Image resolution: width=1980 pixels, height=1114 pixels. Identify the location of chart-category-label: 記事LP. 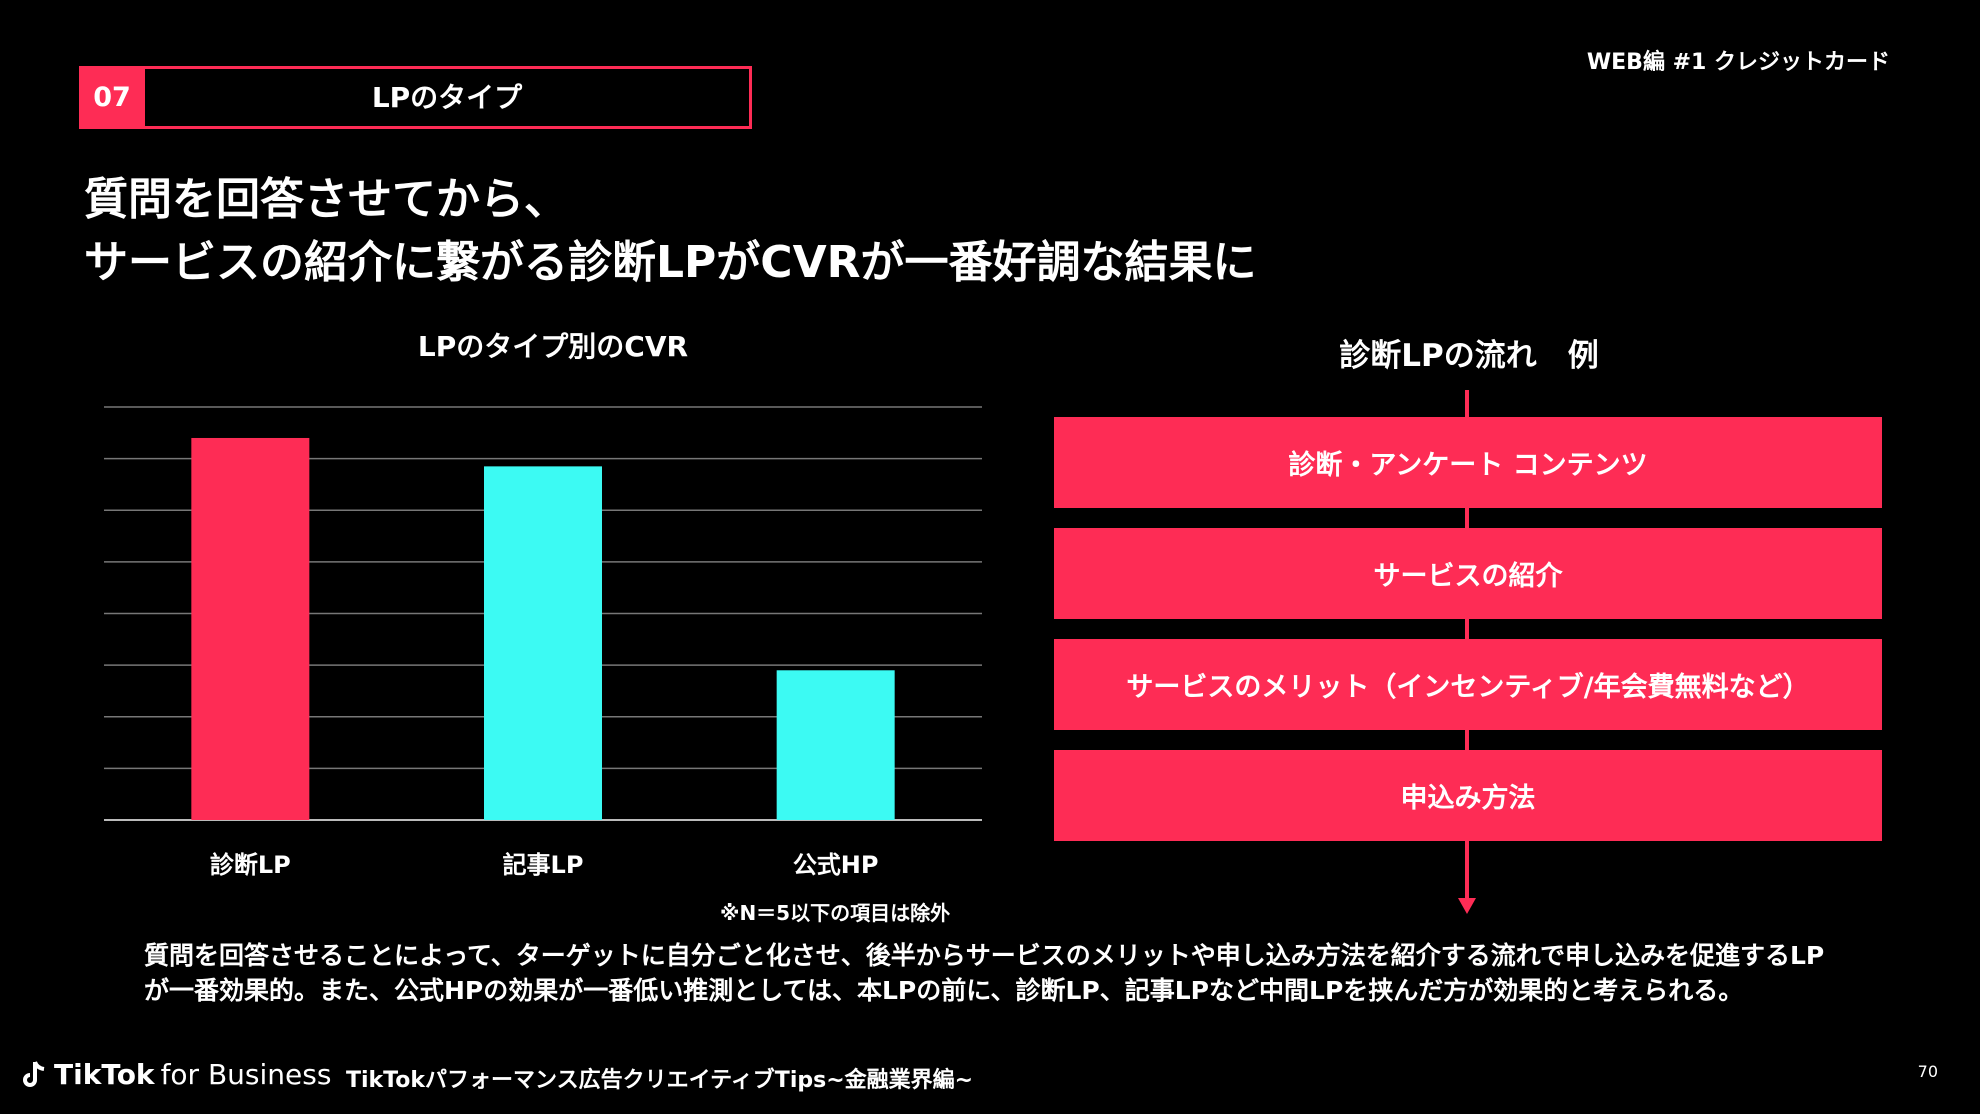
(543, 865).